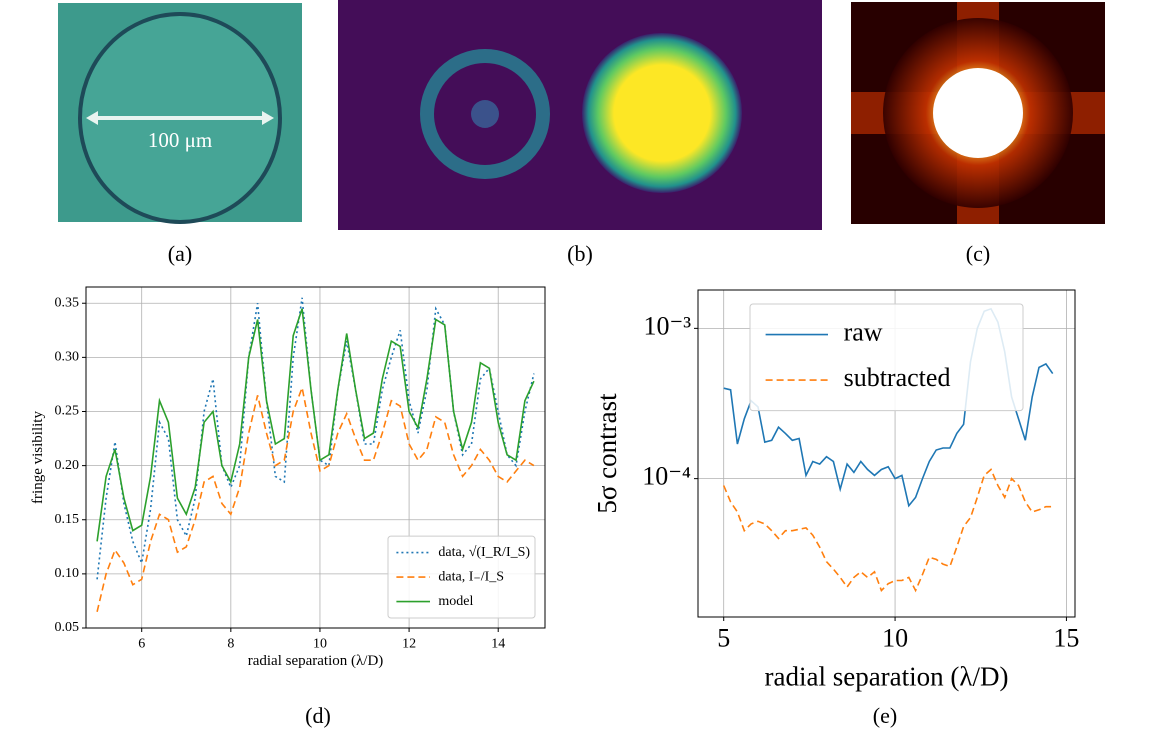  What do you see at coordinates (607, 453) in the screenshot?
I see `y-axis-label: 5σ contrast` at bounding box center [607, 453].